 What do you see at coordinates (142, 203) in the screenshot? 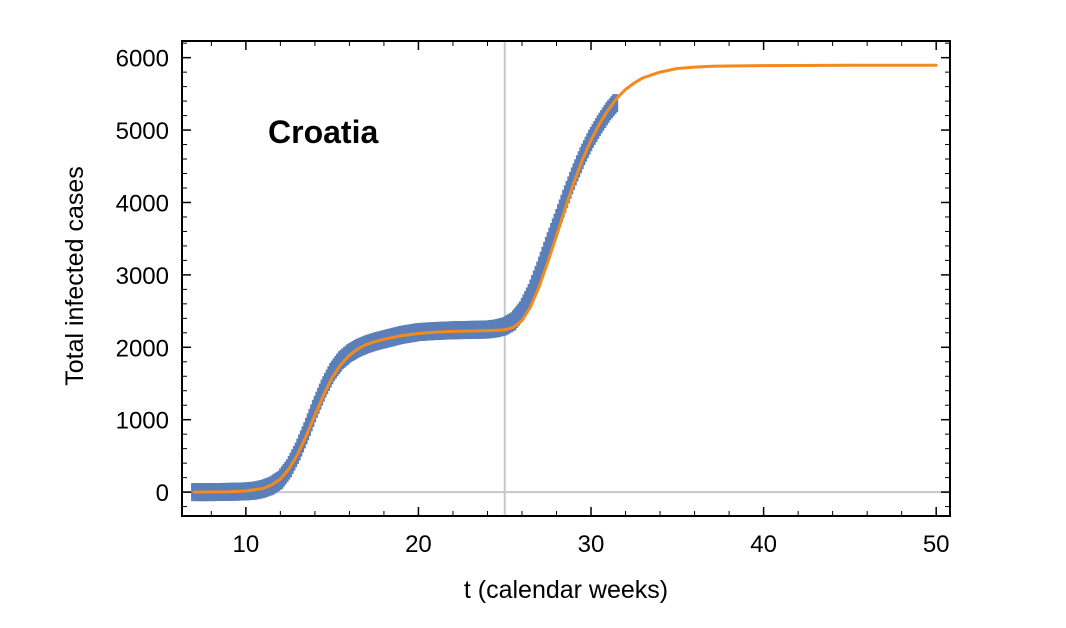
I see `y-tick-label: 4000` at bounding box center [142, 203].